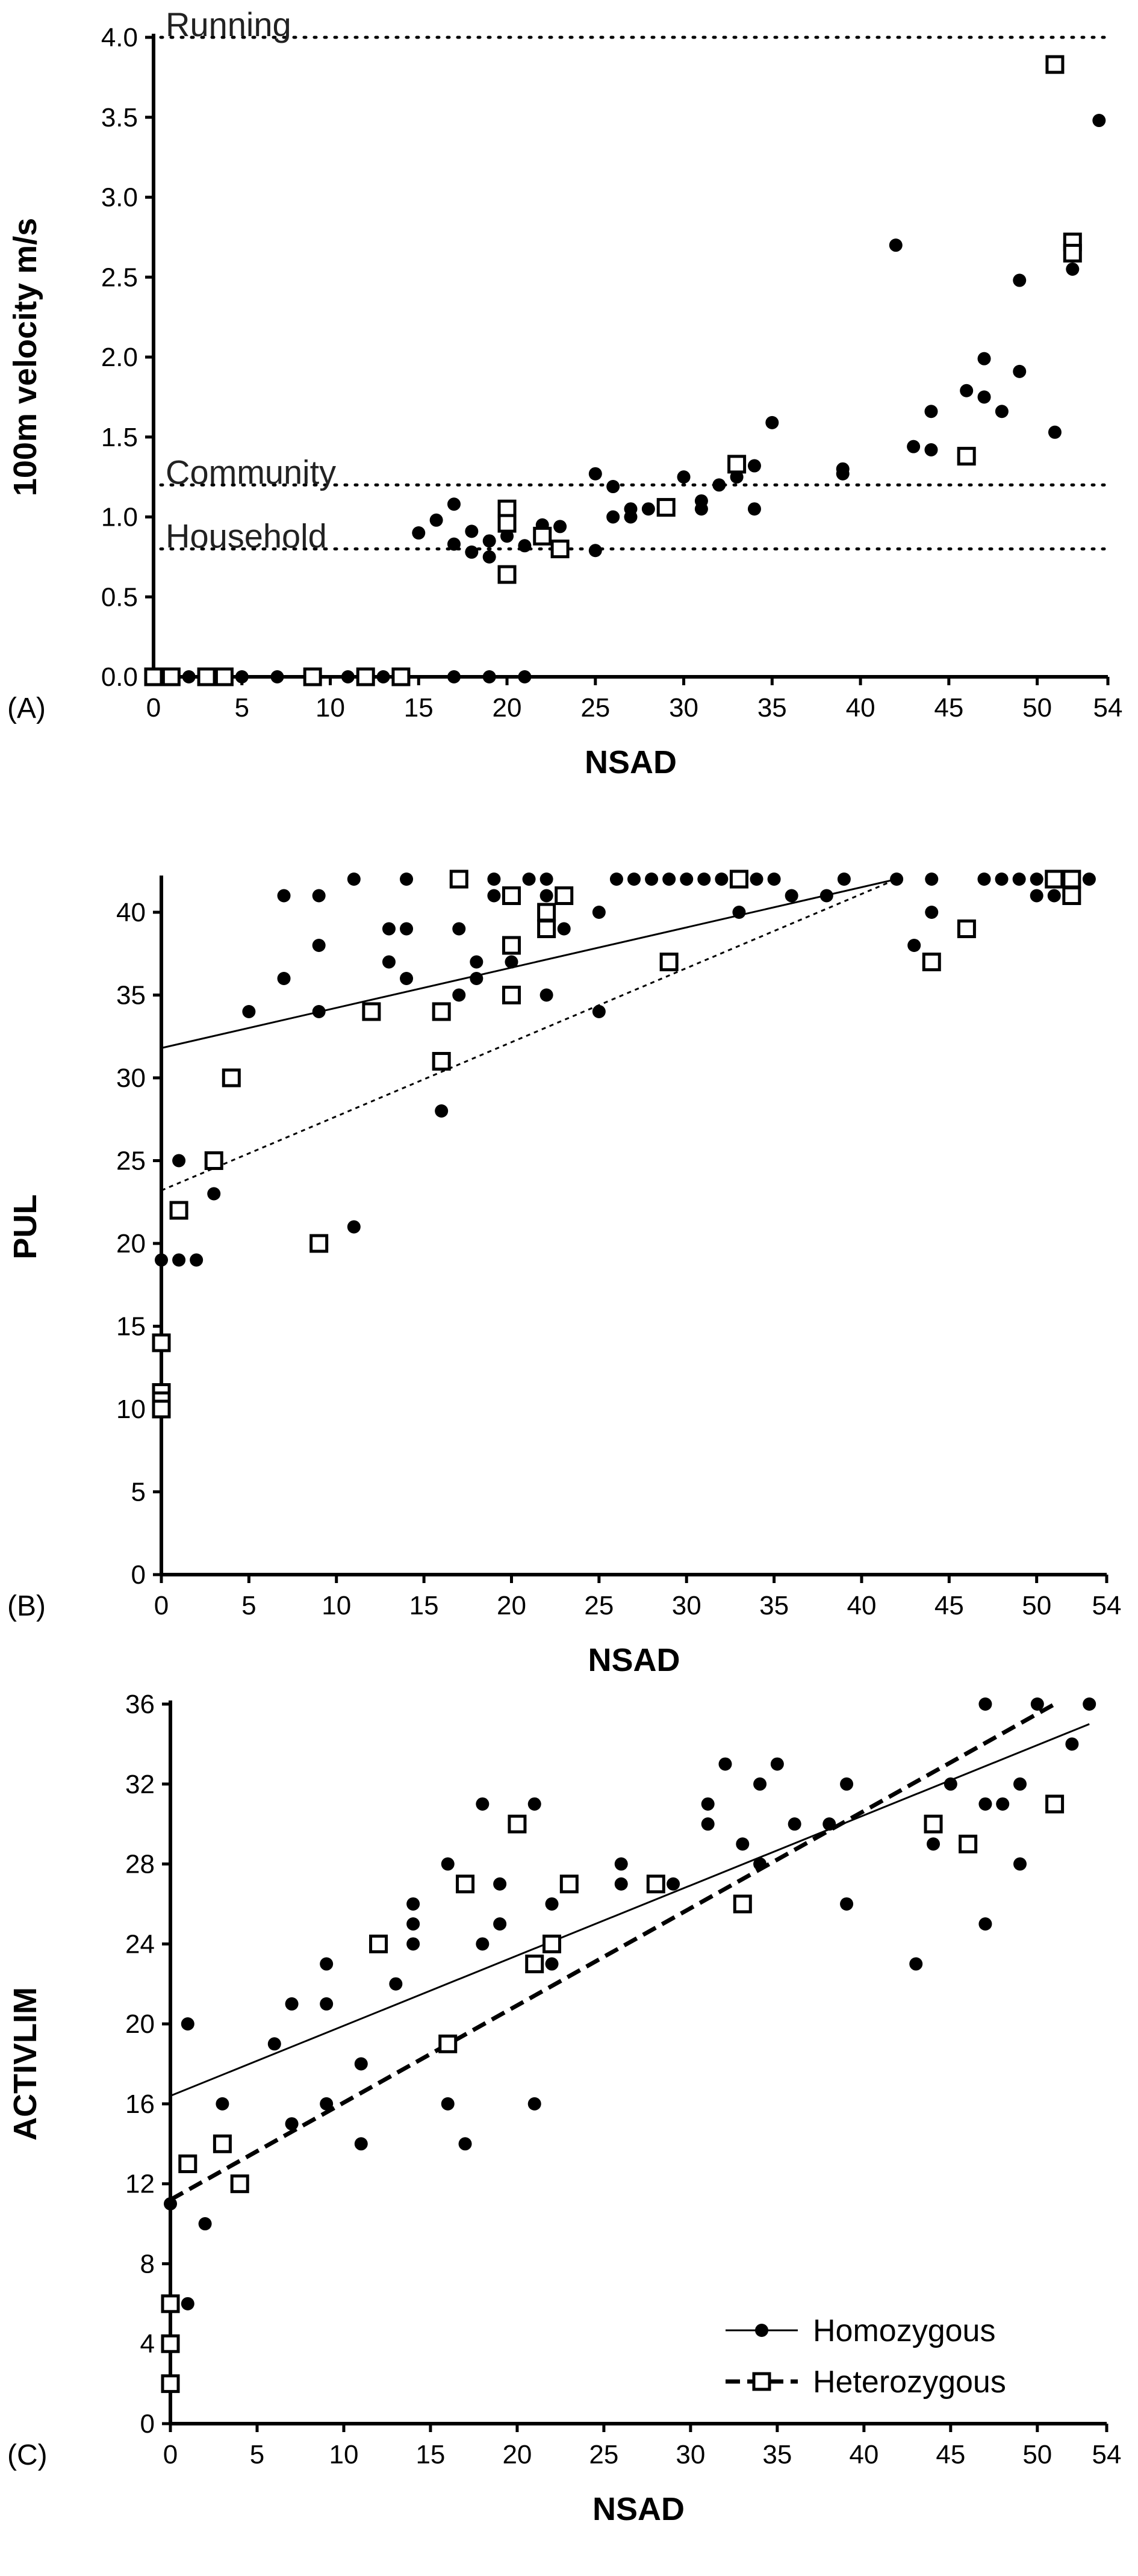 This screenshot has width=1138, height=2576. I want to click on legend-label: Heterozygous, so click(909, 2382).